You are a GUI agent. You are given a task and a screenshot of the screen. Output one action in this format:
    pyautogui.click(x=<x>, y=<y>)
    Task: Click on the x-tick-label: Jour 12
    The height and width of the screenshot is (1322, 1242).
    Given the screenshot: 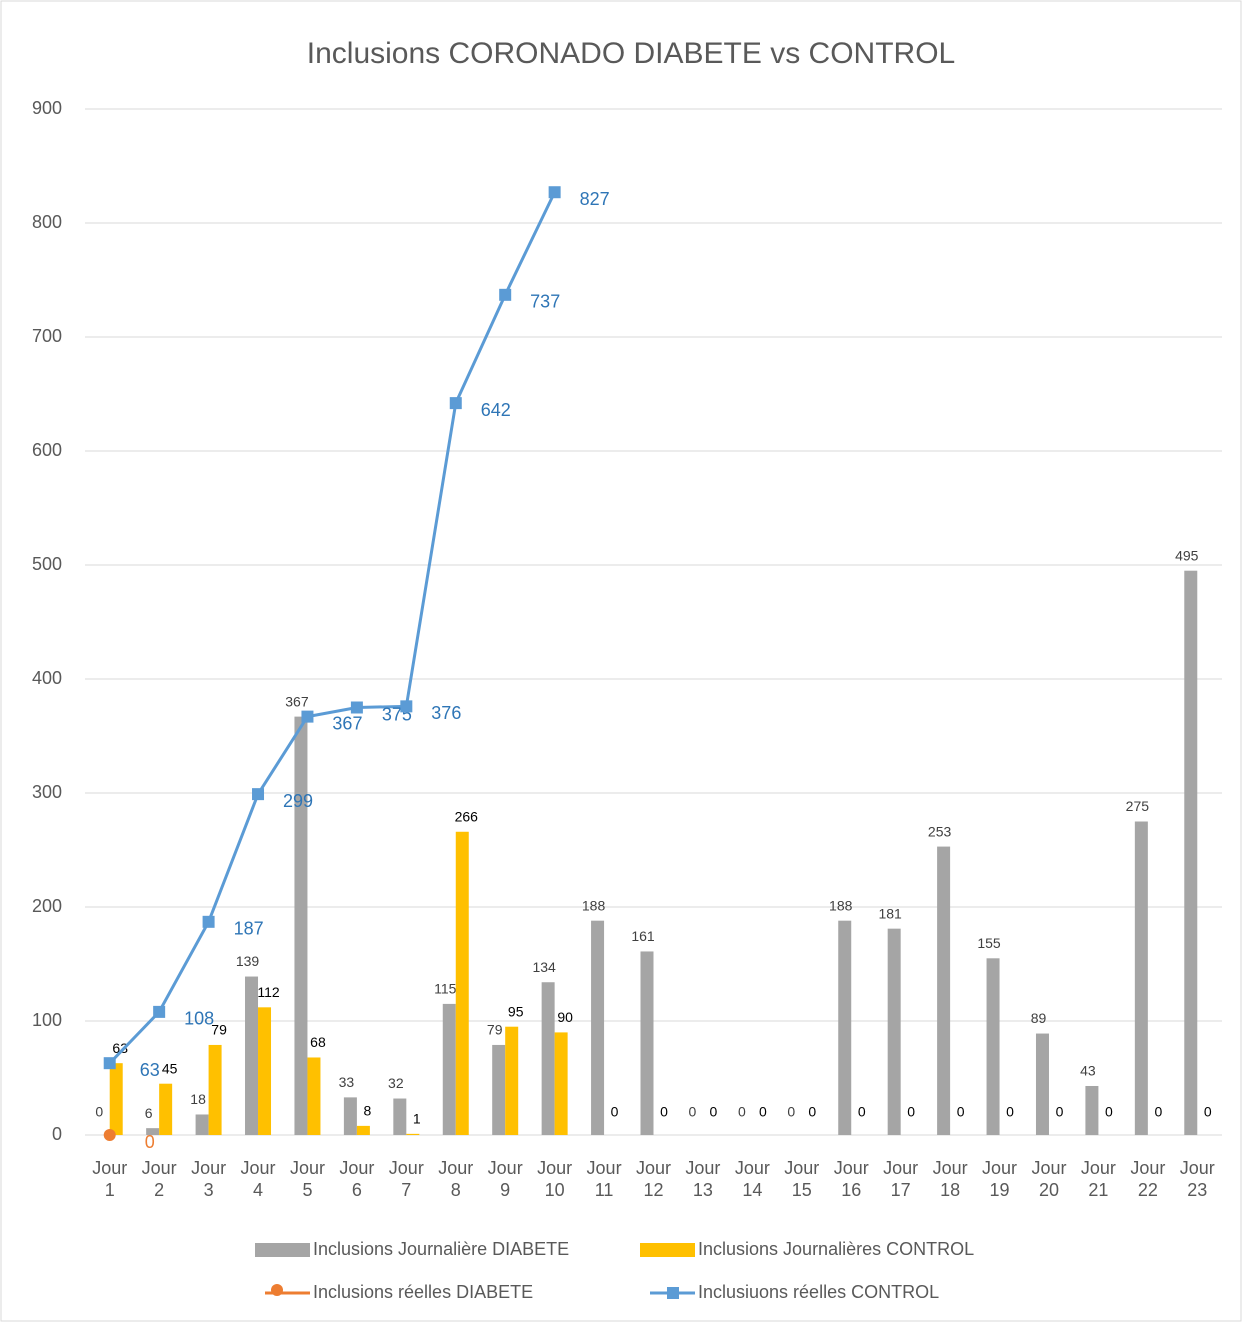 What is the action you would take?
    pyautogui.click(x=653, y=1179)
    